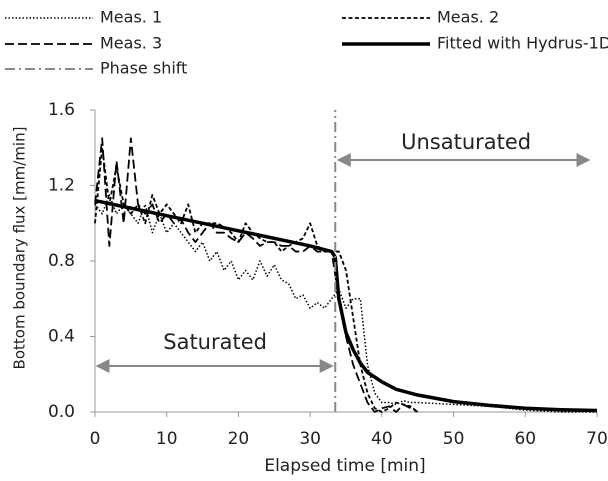  What do you see at coordinates (310, 439) in the screenshot?
I see `x-tick-label: 30` at bounding box center [310, 439].